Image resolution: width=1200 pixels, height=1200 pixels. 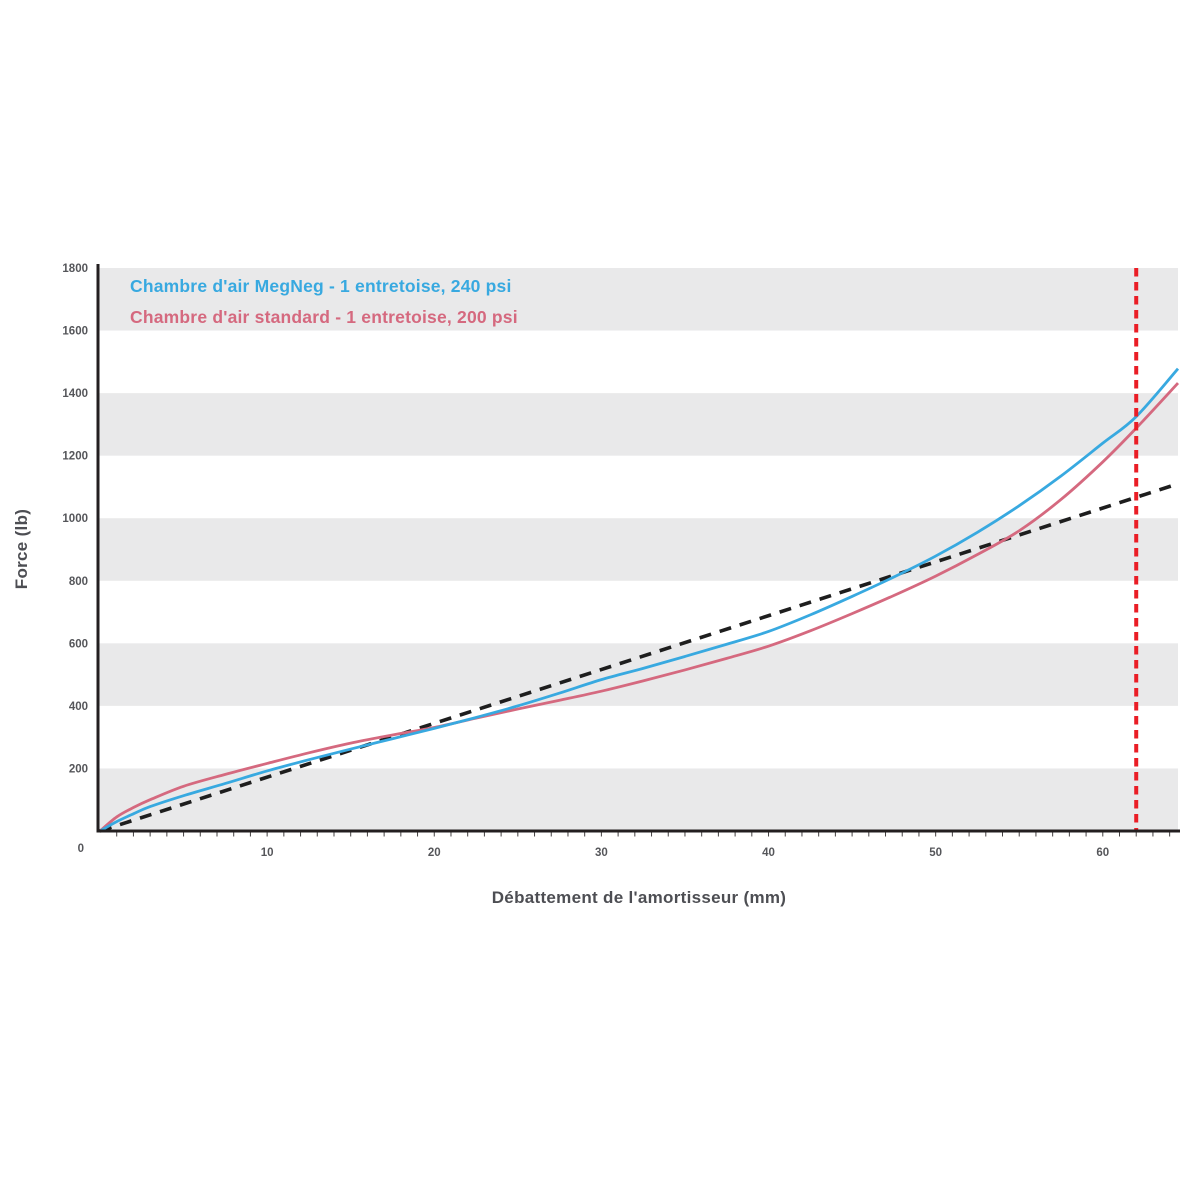 What do you see at coordinates (75, 519) in the screenshot?
I see `y-tick-label: 1000` at bounding box center [75, 519].